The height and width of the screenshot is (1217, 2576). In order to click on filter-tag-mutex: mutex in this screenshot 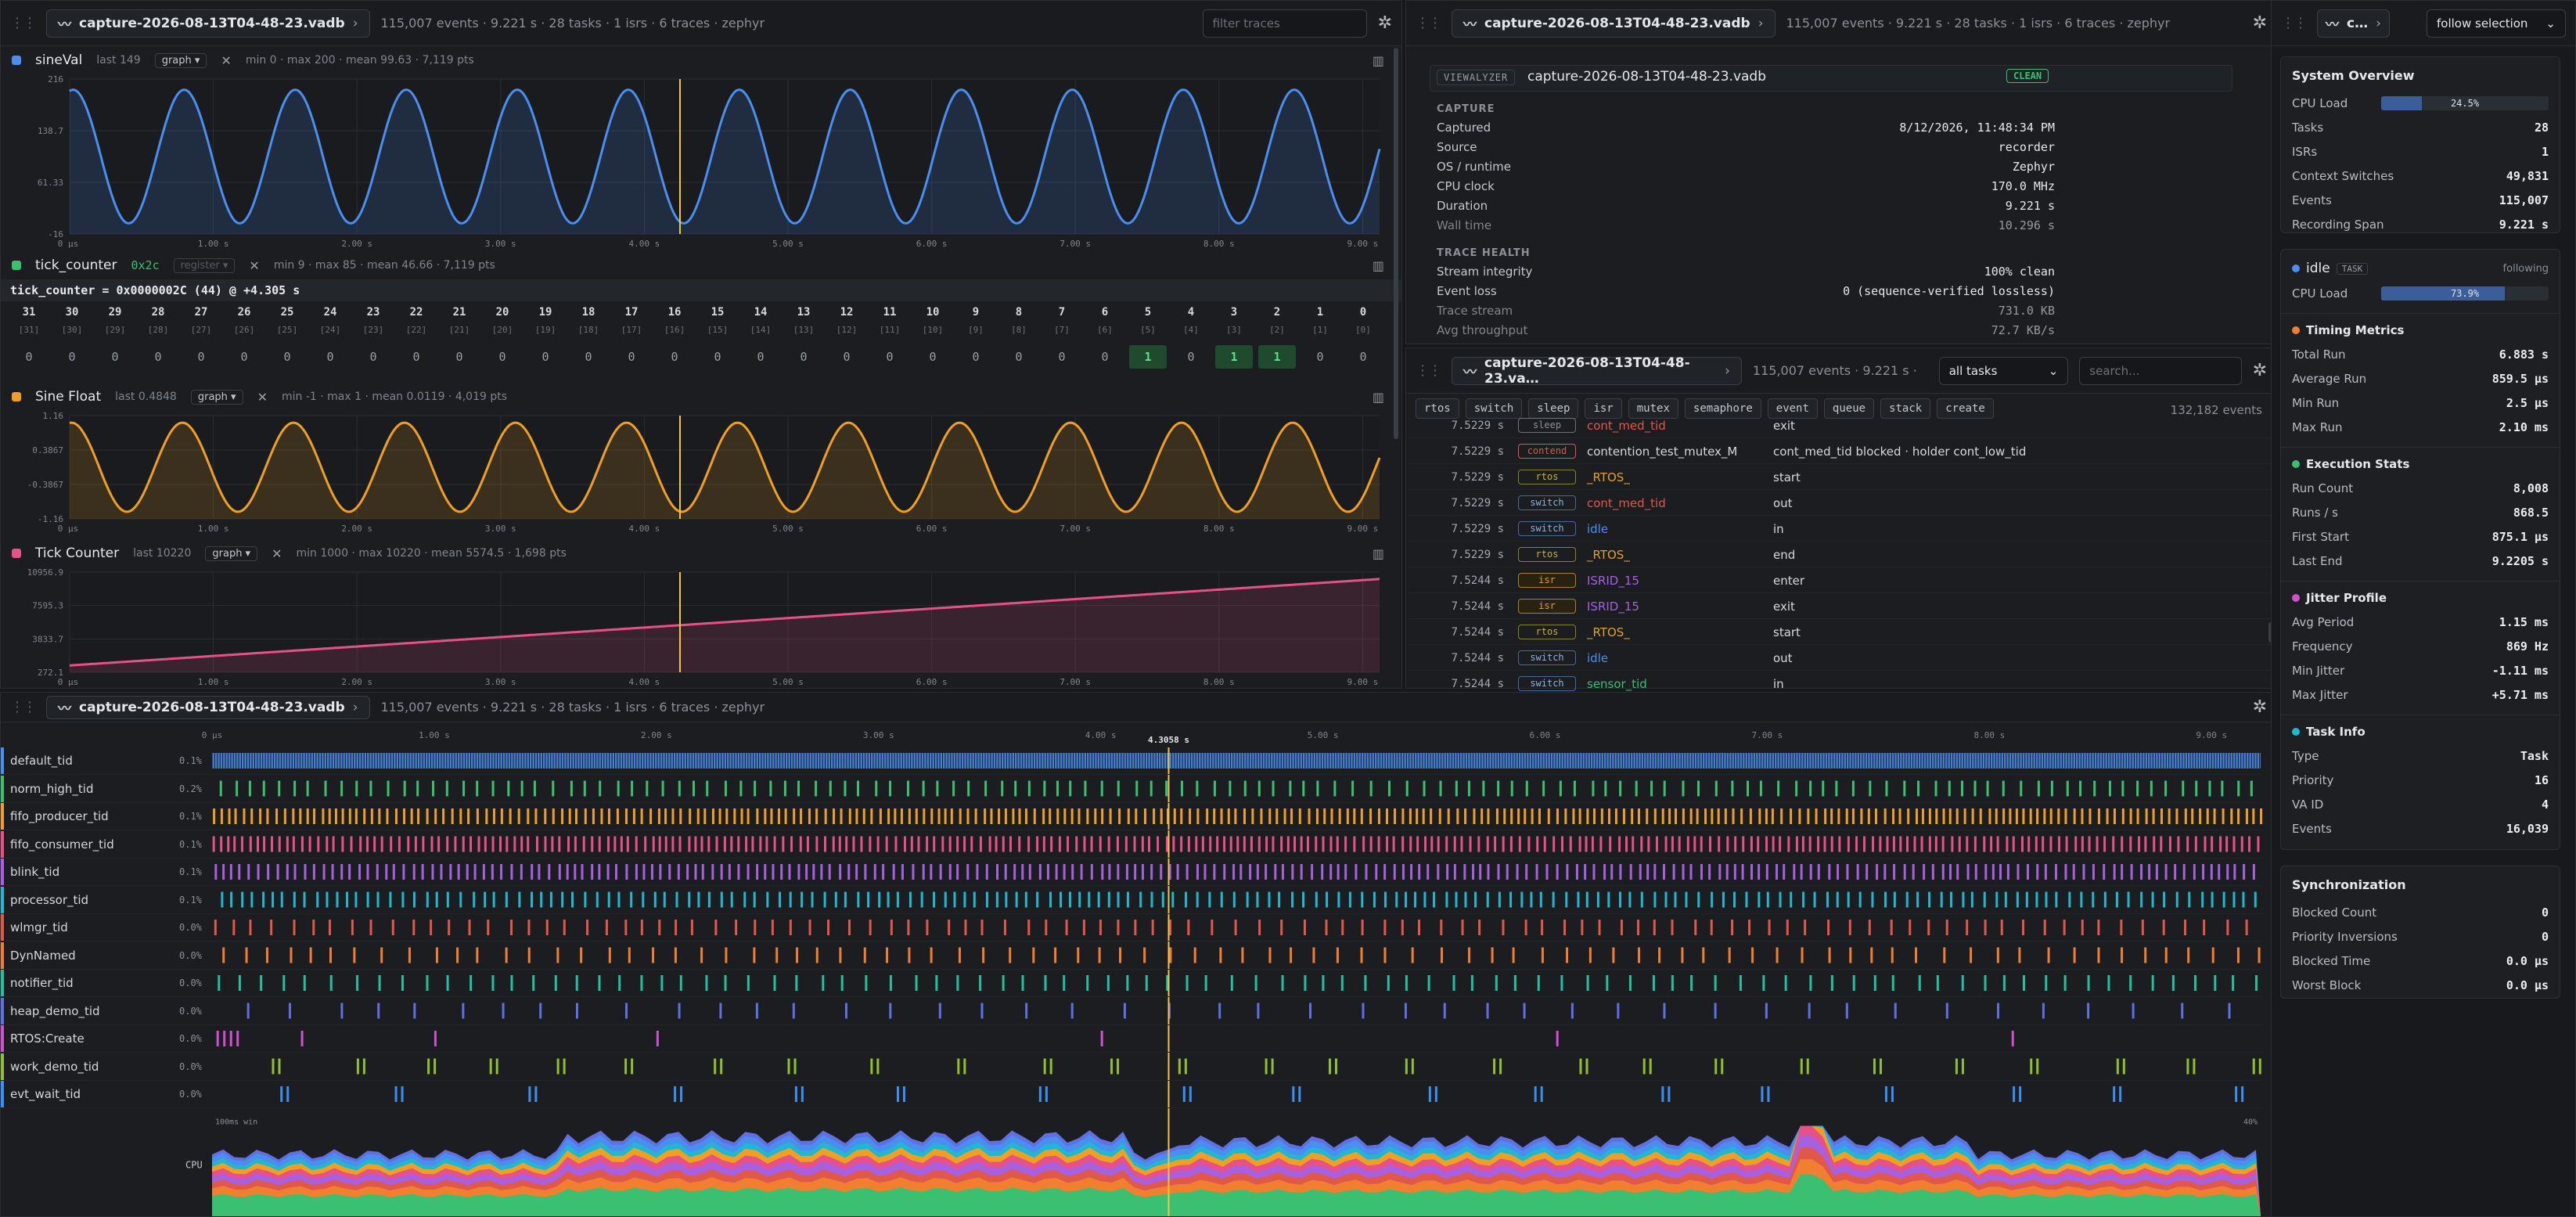, I will do `click(1653, 408)`.